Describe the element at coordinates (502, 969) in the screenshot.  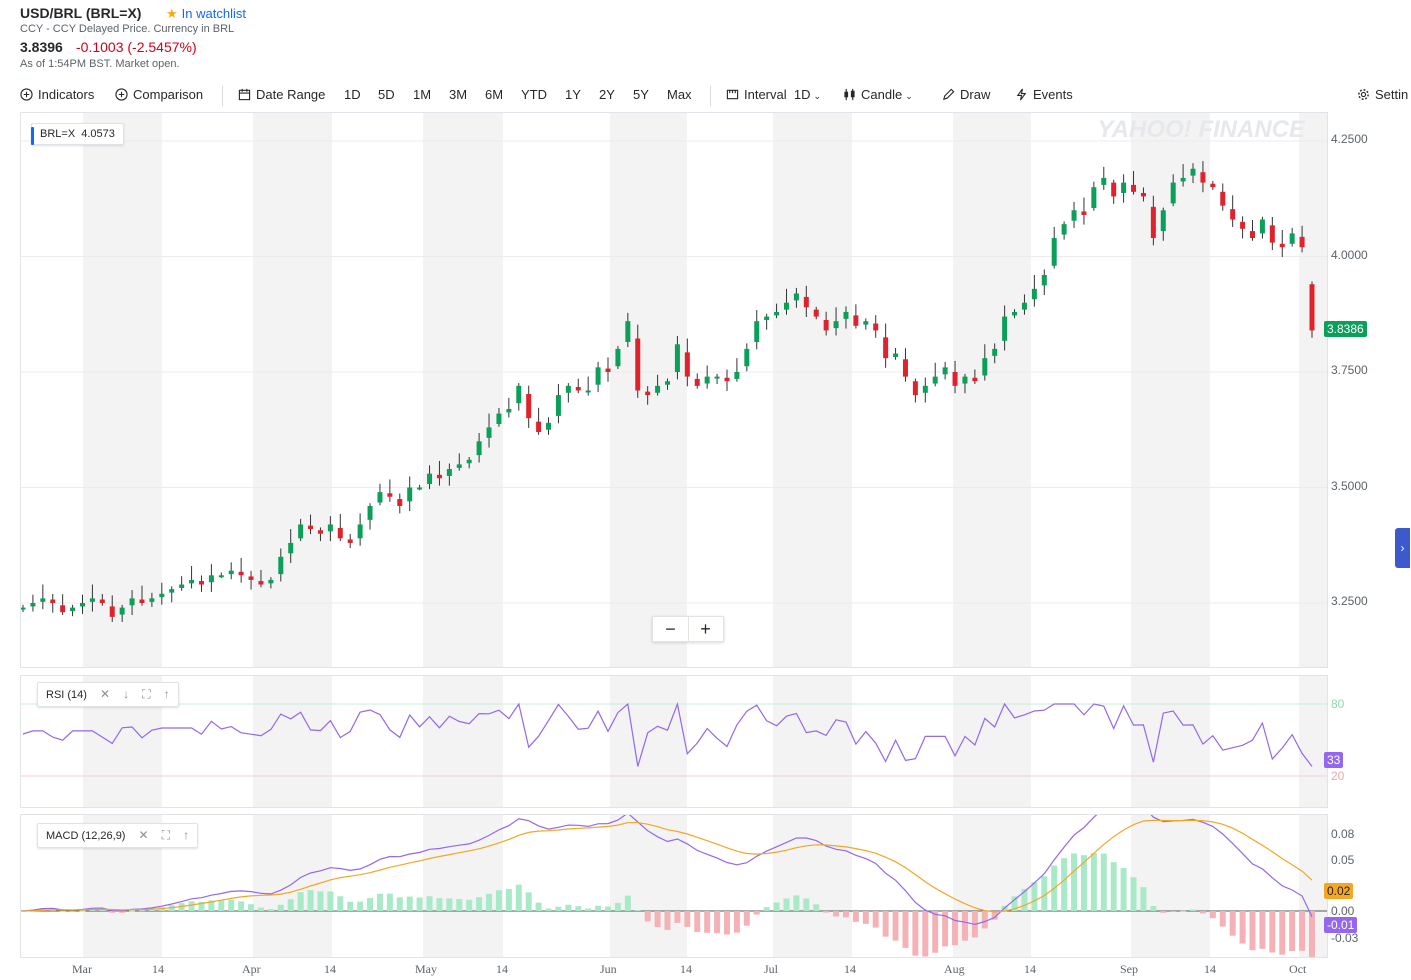
I see `x-tick: 14` at that location.